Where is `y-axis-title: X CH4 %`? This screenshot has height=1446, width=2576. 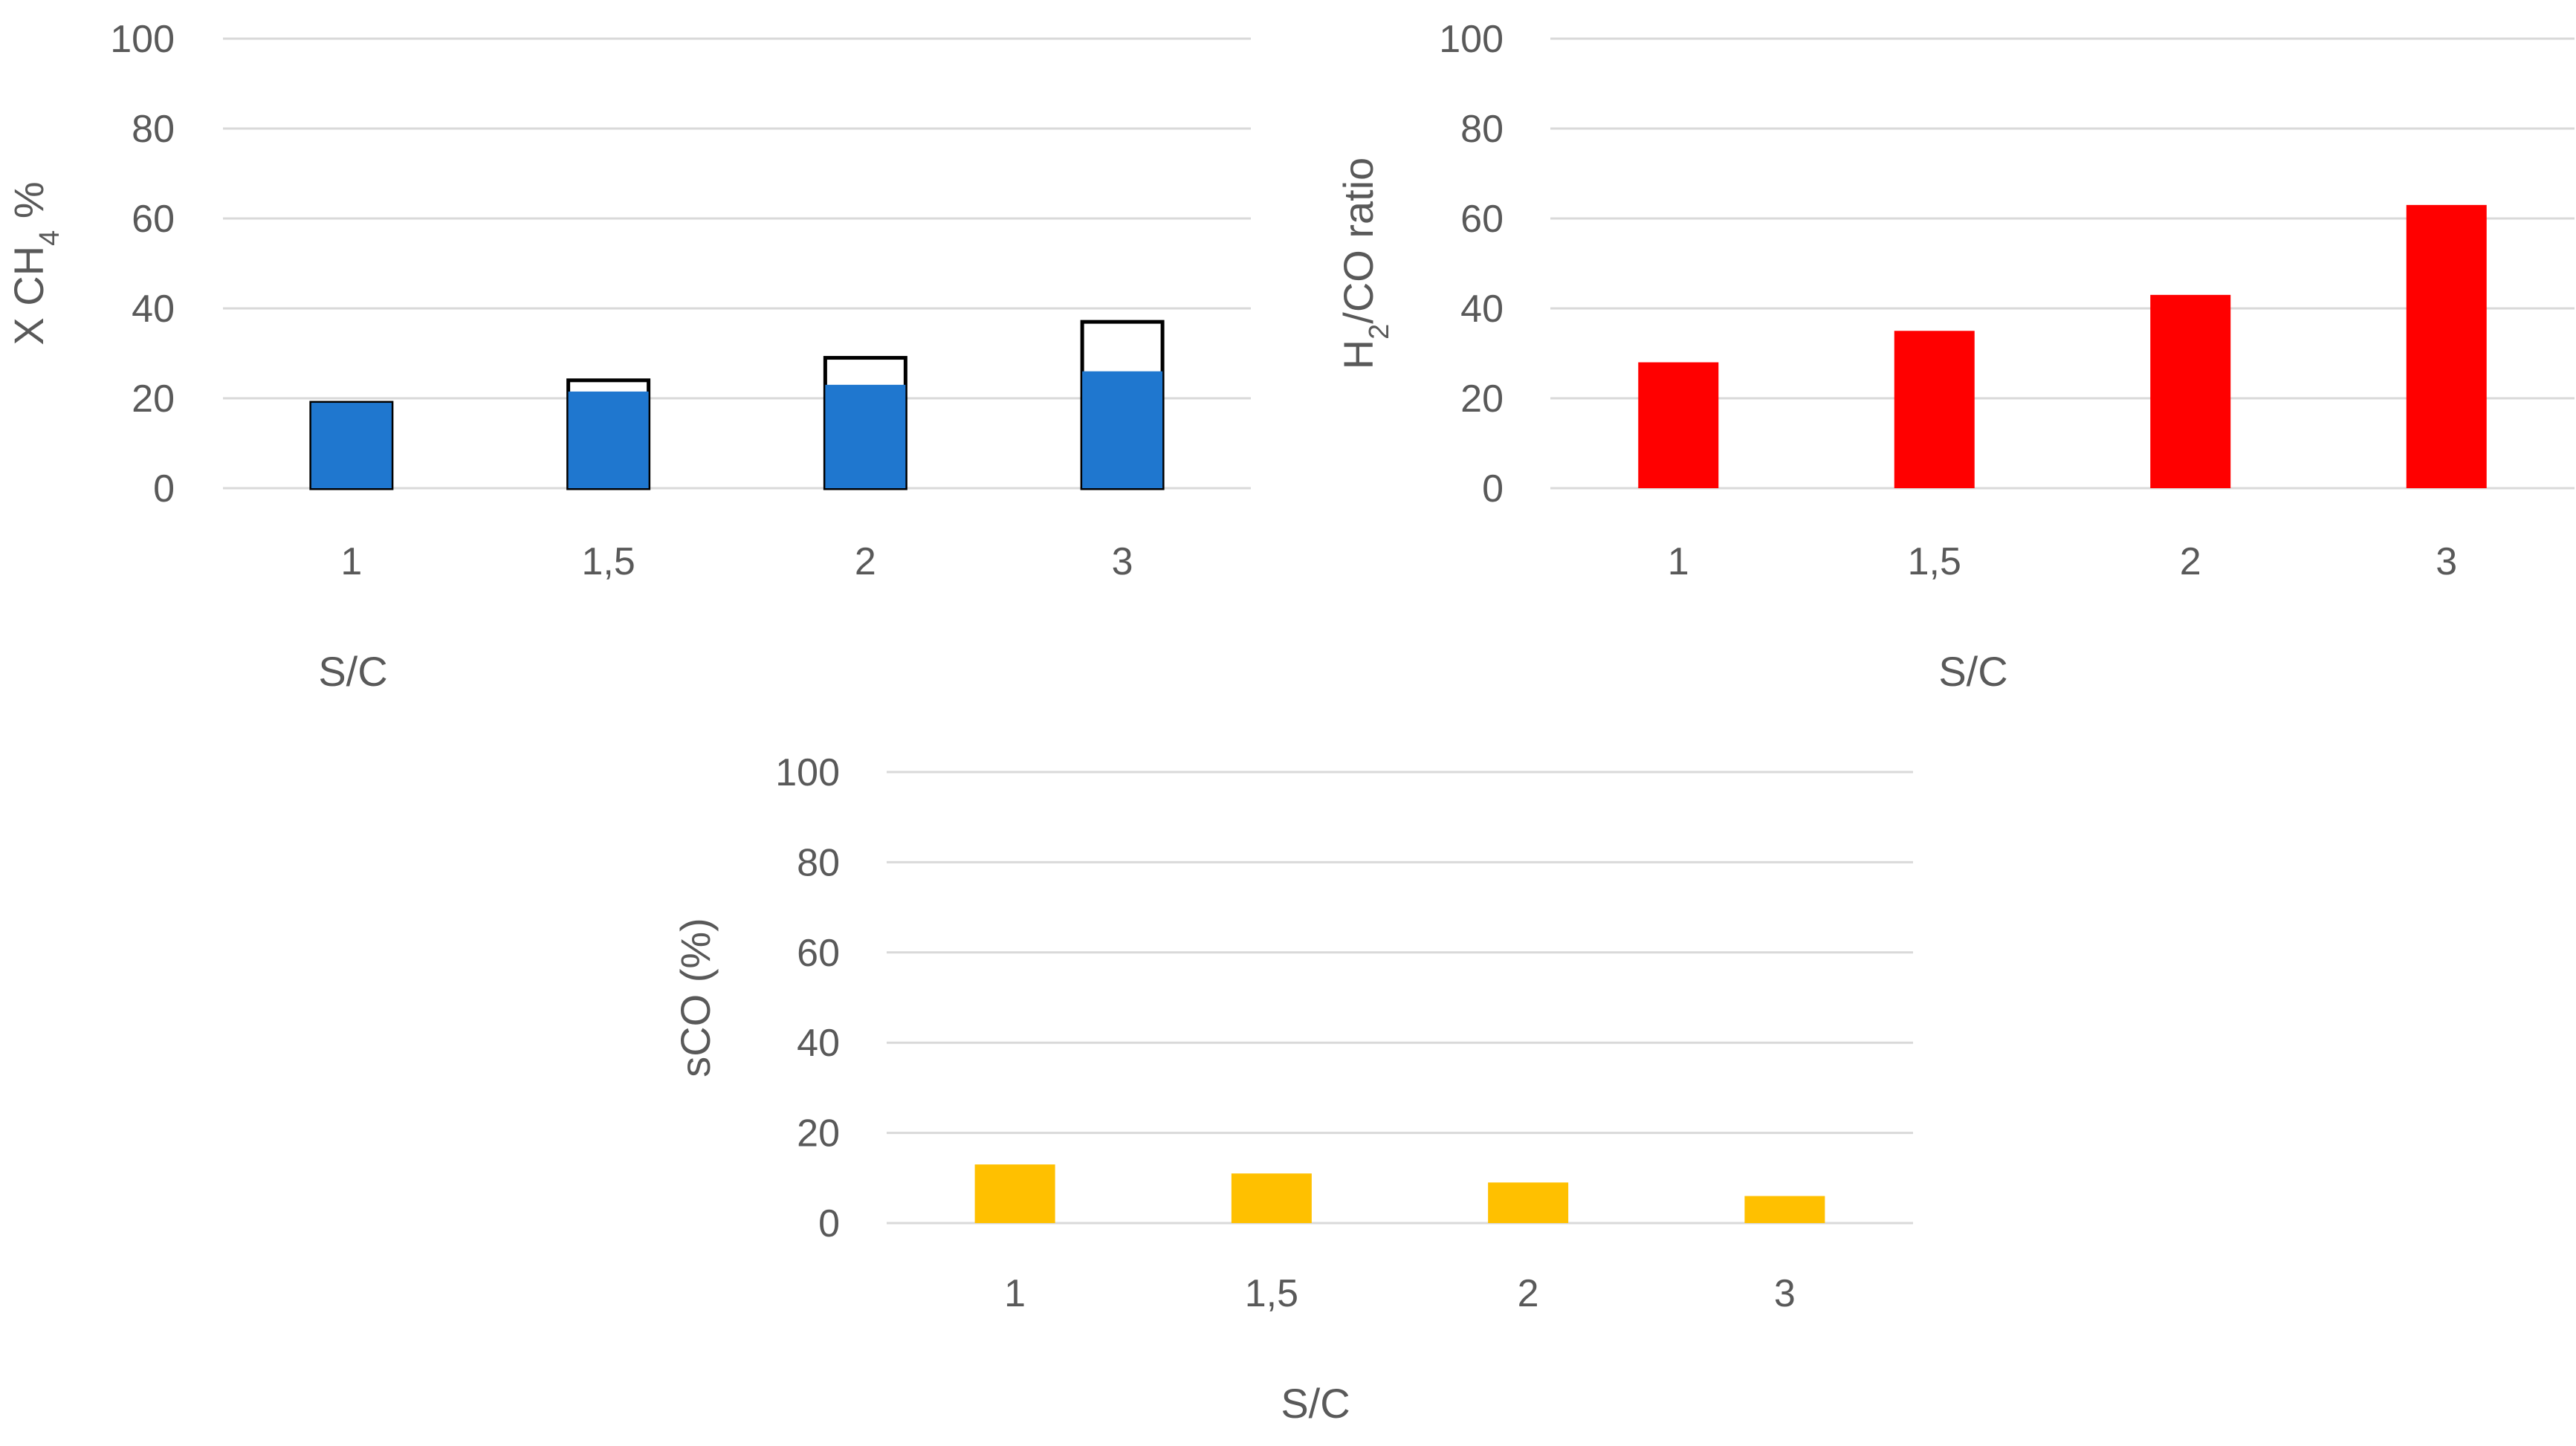 y-axis-title: X CH4 % is located at coordinates (35, 263).